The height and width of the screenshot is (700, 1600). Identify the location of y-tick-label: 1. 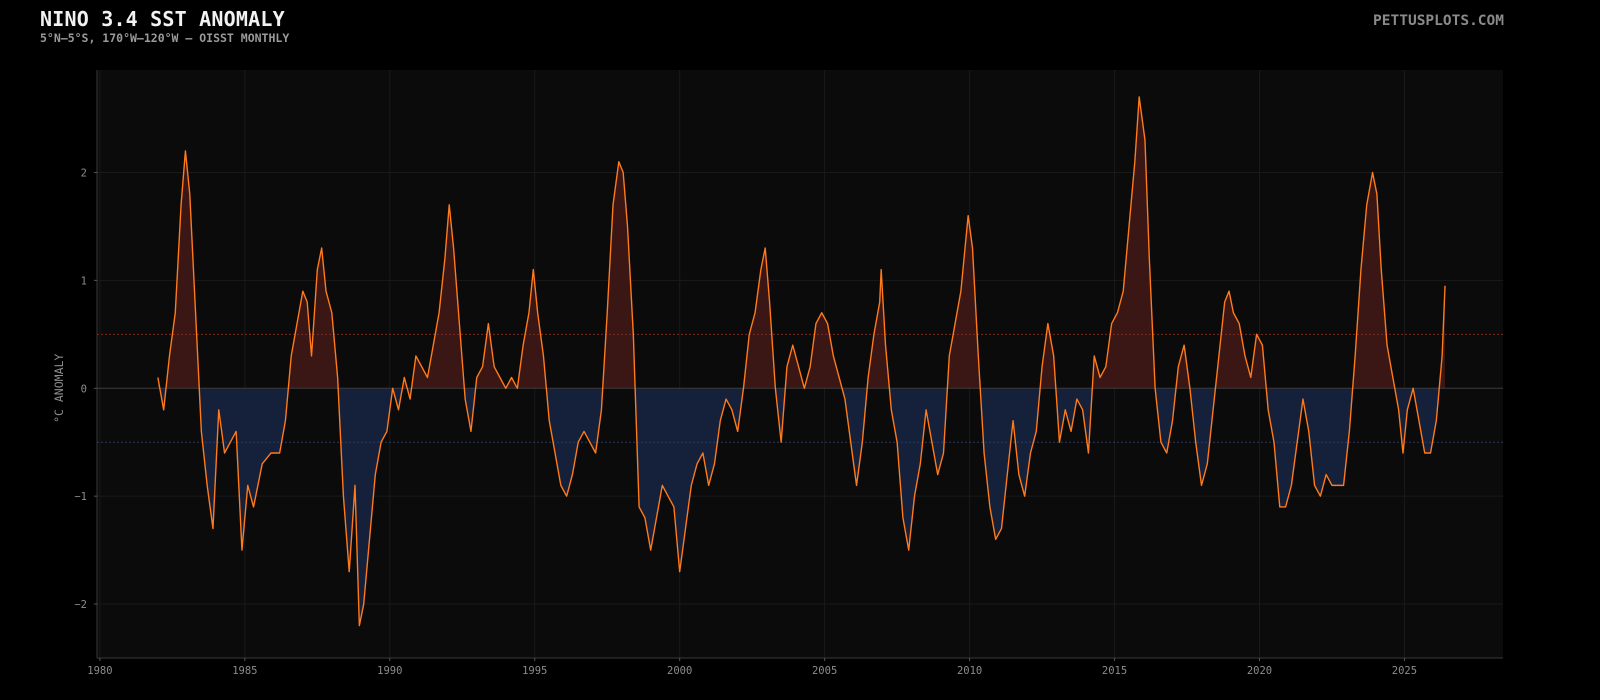
(84, 281).